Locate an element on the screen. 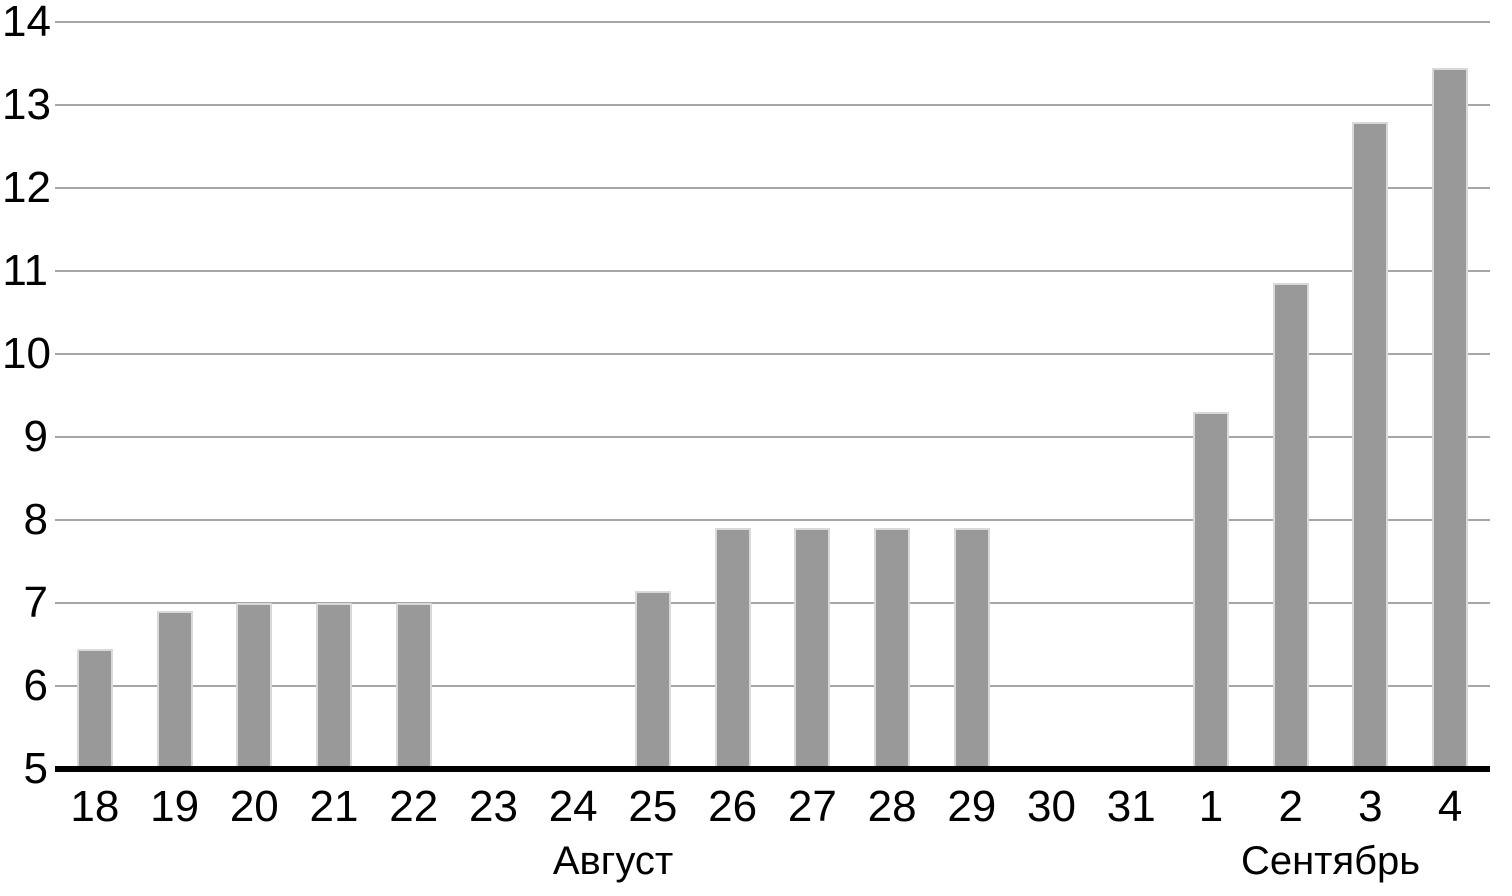 The height and width of the screenshot is (896, 1512). y-tick-label: 10 is located at coordinates (26, 353).